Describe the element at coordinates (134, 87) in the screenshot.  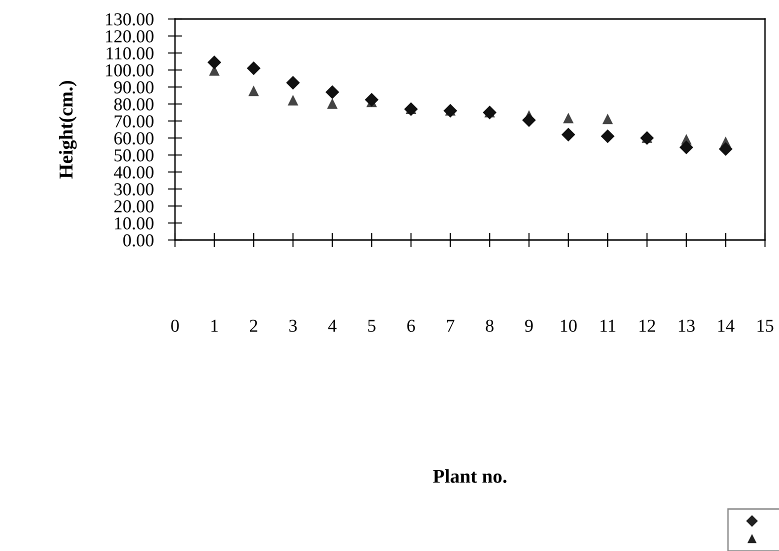
I see `y-tick-label: 90.00` at that location.